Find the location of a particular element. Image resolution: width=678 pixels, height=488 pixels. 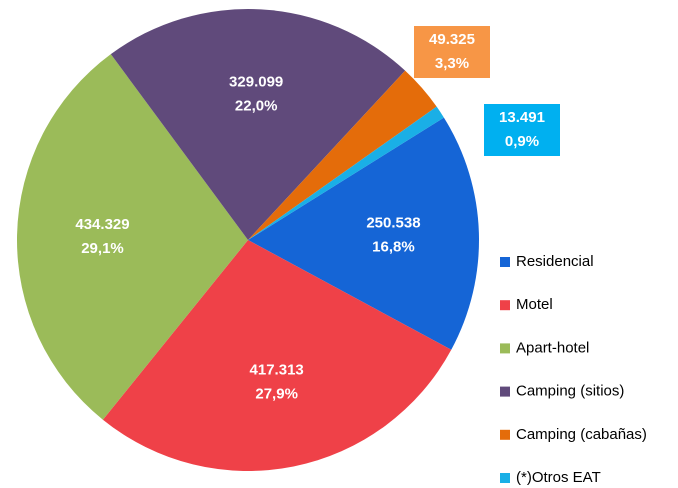

percentage-label: 3,3% is located at coordinates (452, 63).